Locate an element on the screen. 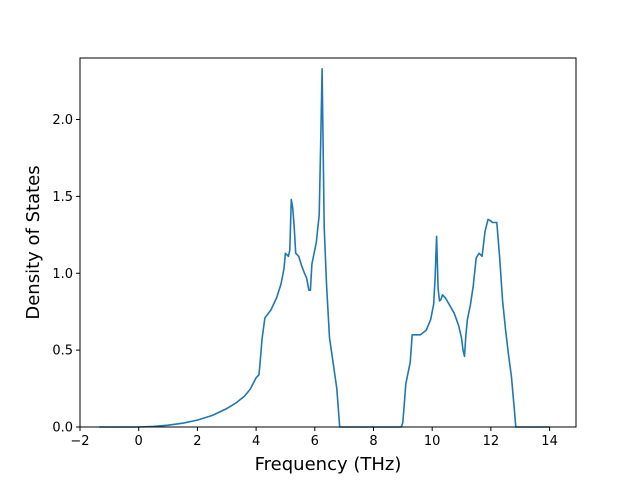 The width and height of the screenshot is (640, 480). x-tick-label: −2 is located at coordinates (79, 441).